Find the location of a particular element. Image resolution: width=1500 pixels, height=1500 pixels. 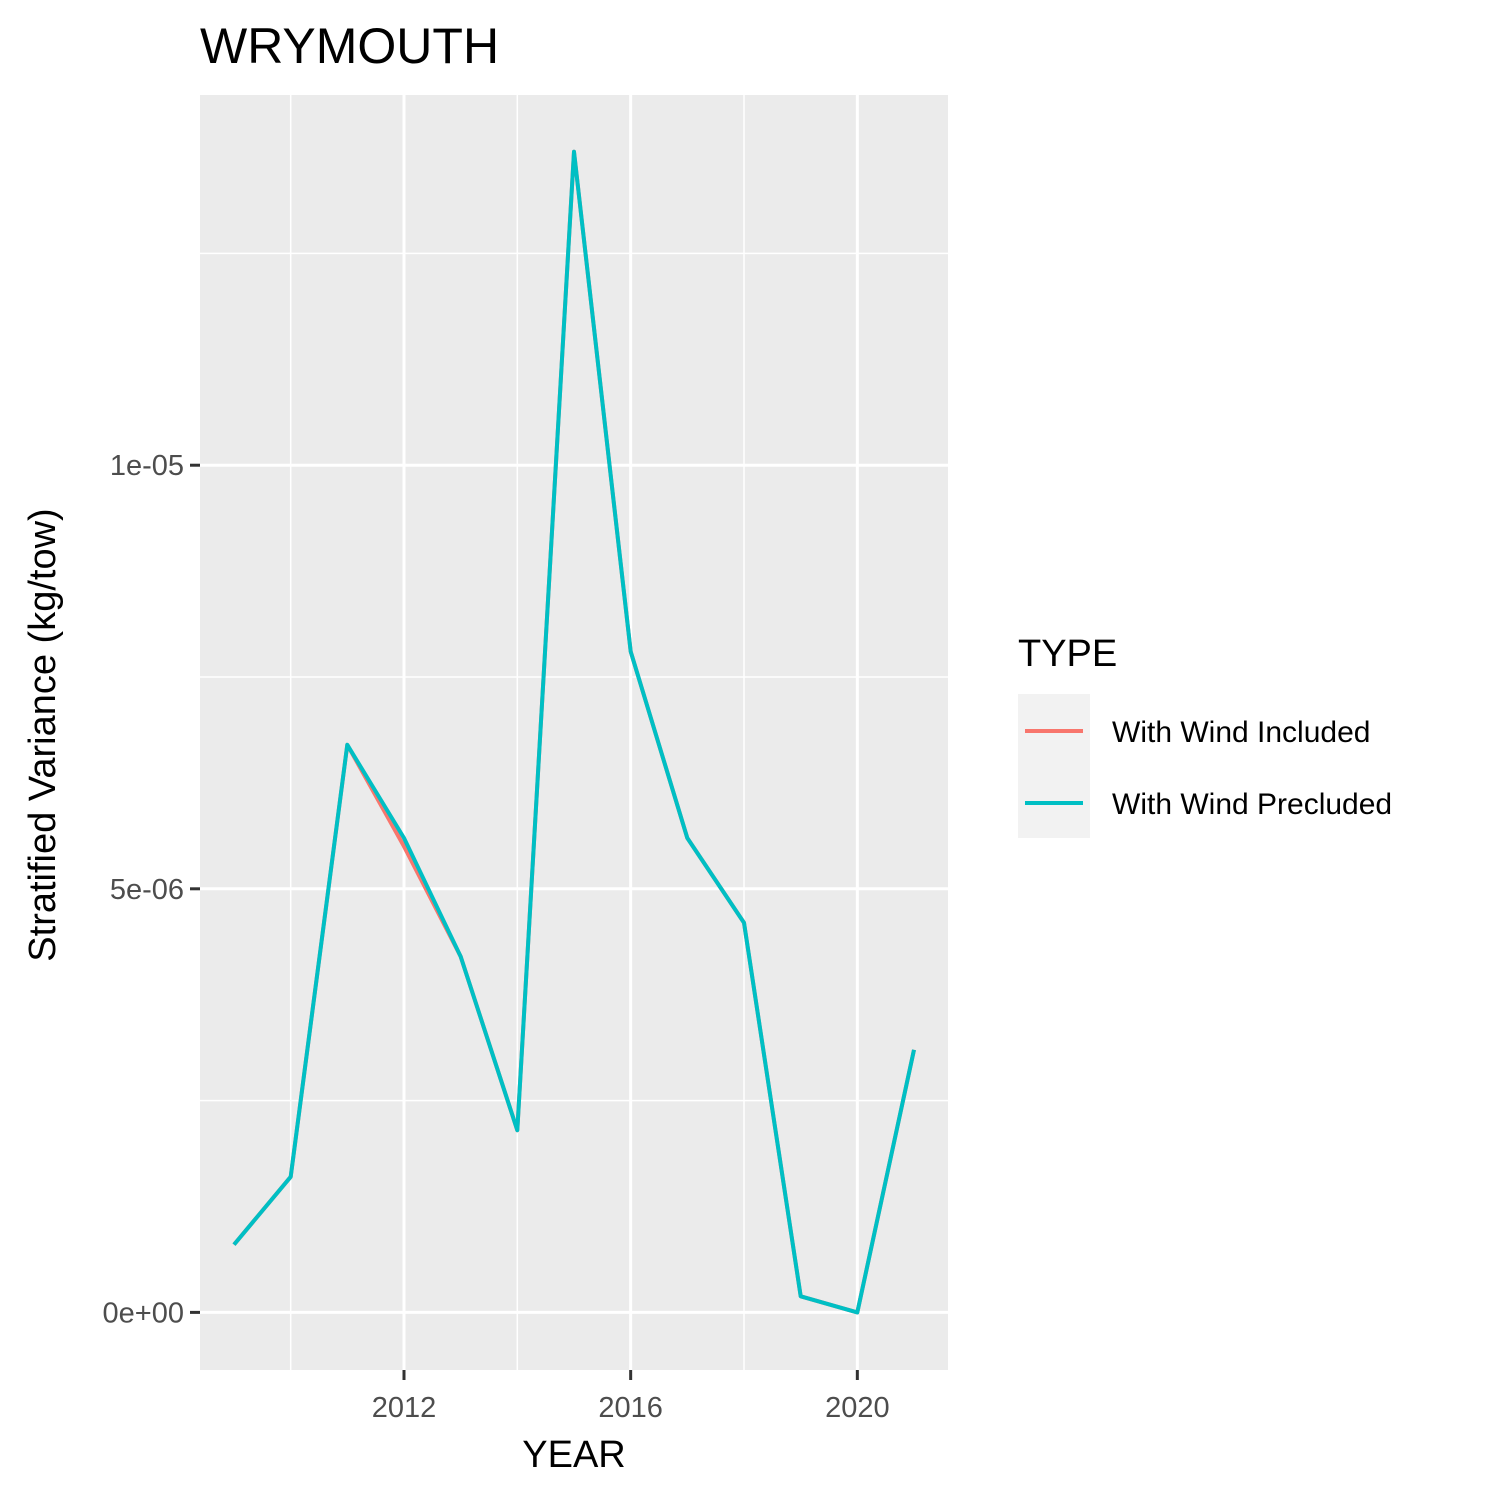

x-tick-label: 2016 is located at coordinates (630, 1408).